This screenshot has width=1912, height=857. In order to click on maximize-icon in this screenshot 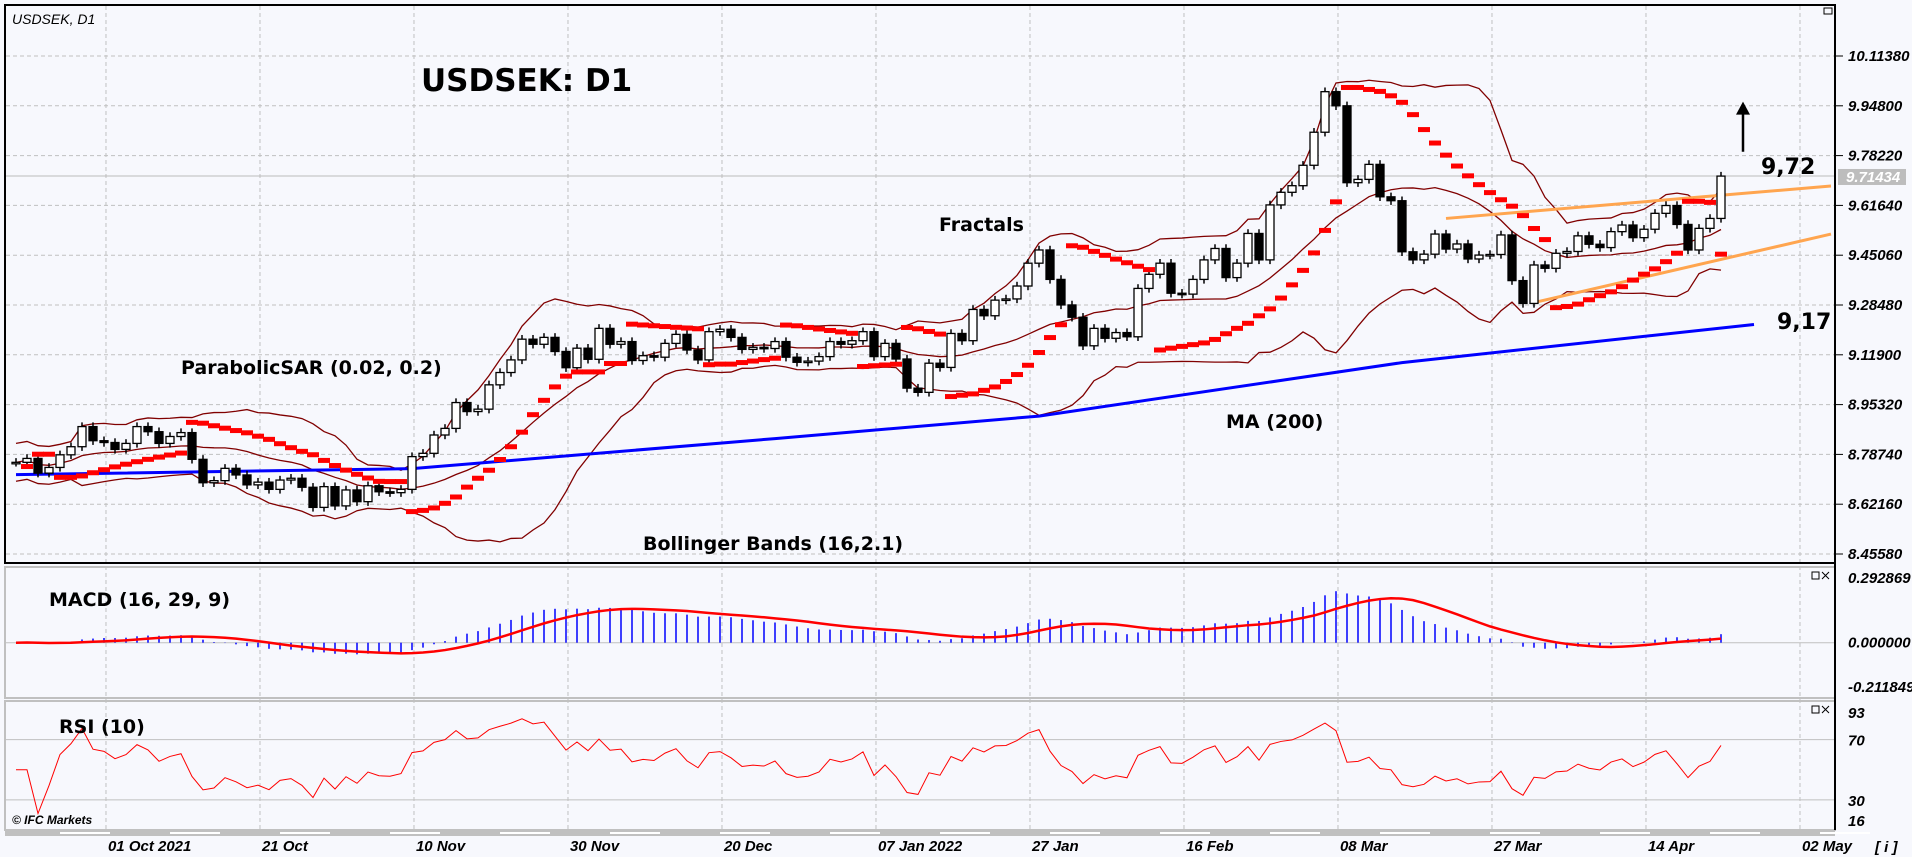, I will do `click(1828, 11)`.